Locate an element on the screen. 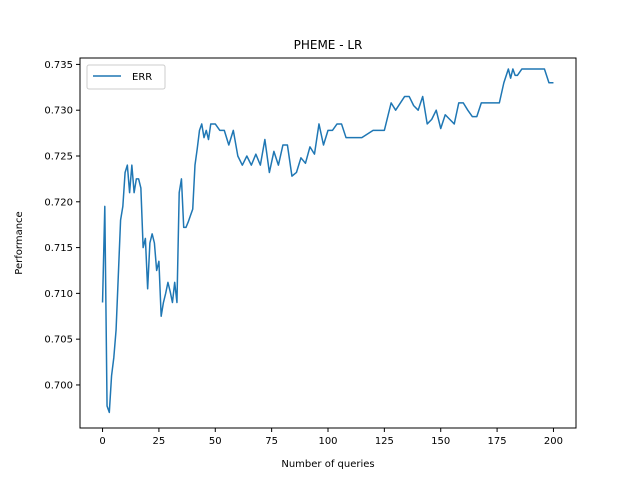 The width and height of the screenshot is (640, 480). x-tick-label: 50 is located at coordinates (215, 441).